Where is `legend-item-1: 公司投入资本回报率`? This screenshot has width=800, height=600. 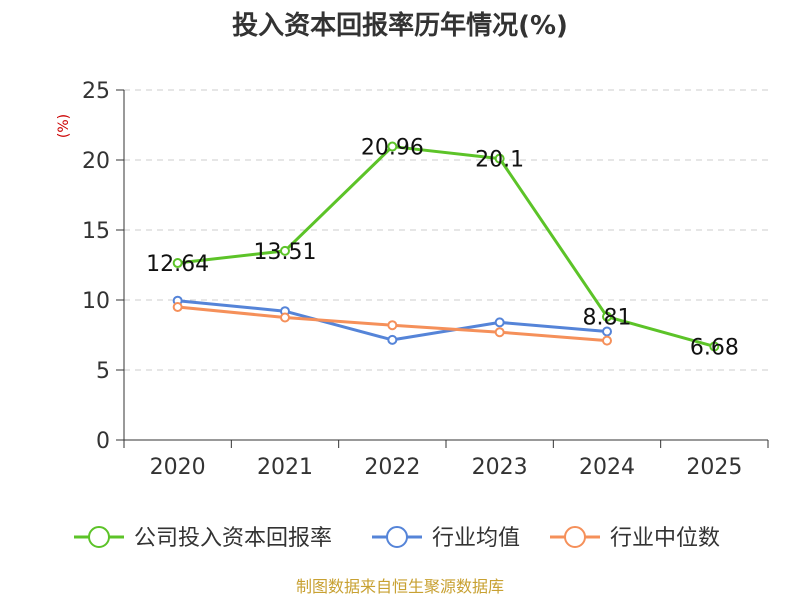
legend-item-1: 公司投入资本回报率 is located at coordinates (203, 538).